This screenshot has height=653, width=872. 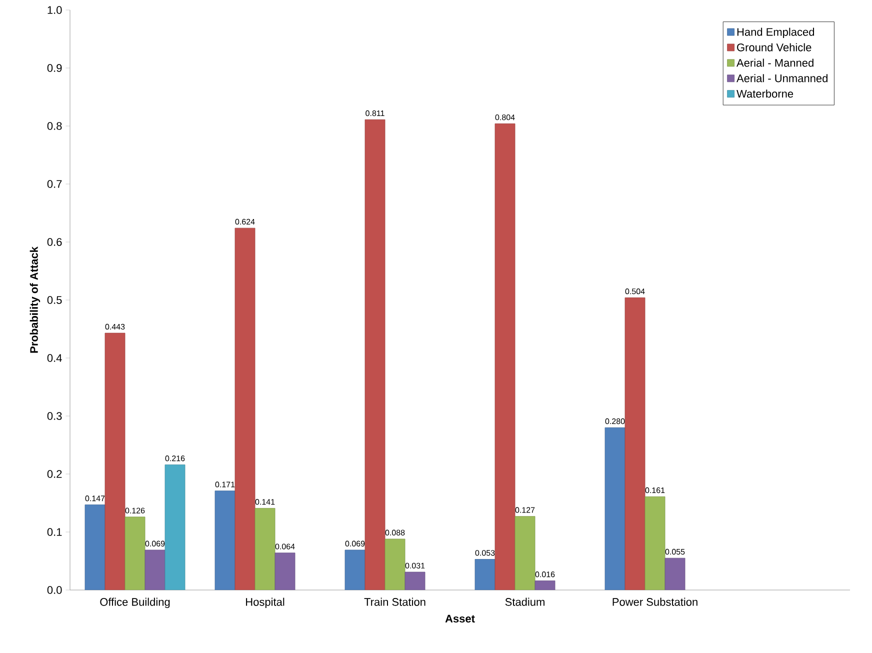 What do you see at coordinates (135, 603) in the screenshot?
I see `x-tick-label: Office Building` at bounding box center [135, 603].